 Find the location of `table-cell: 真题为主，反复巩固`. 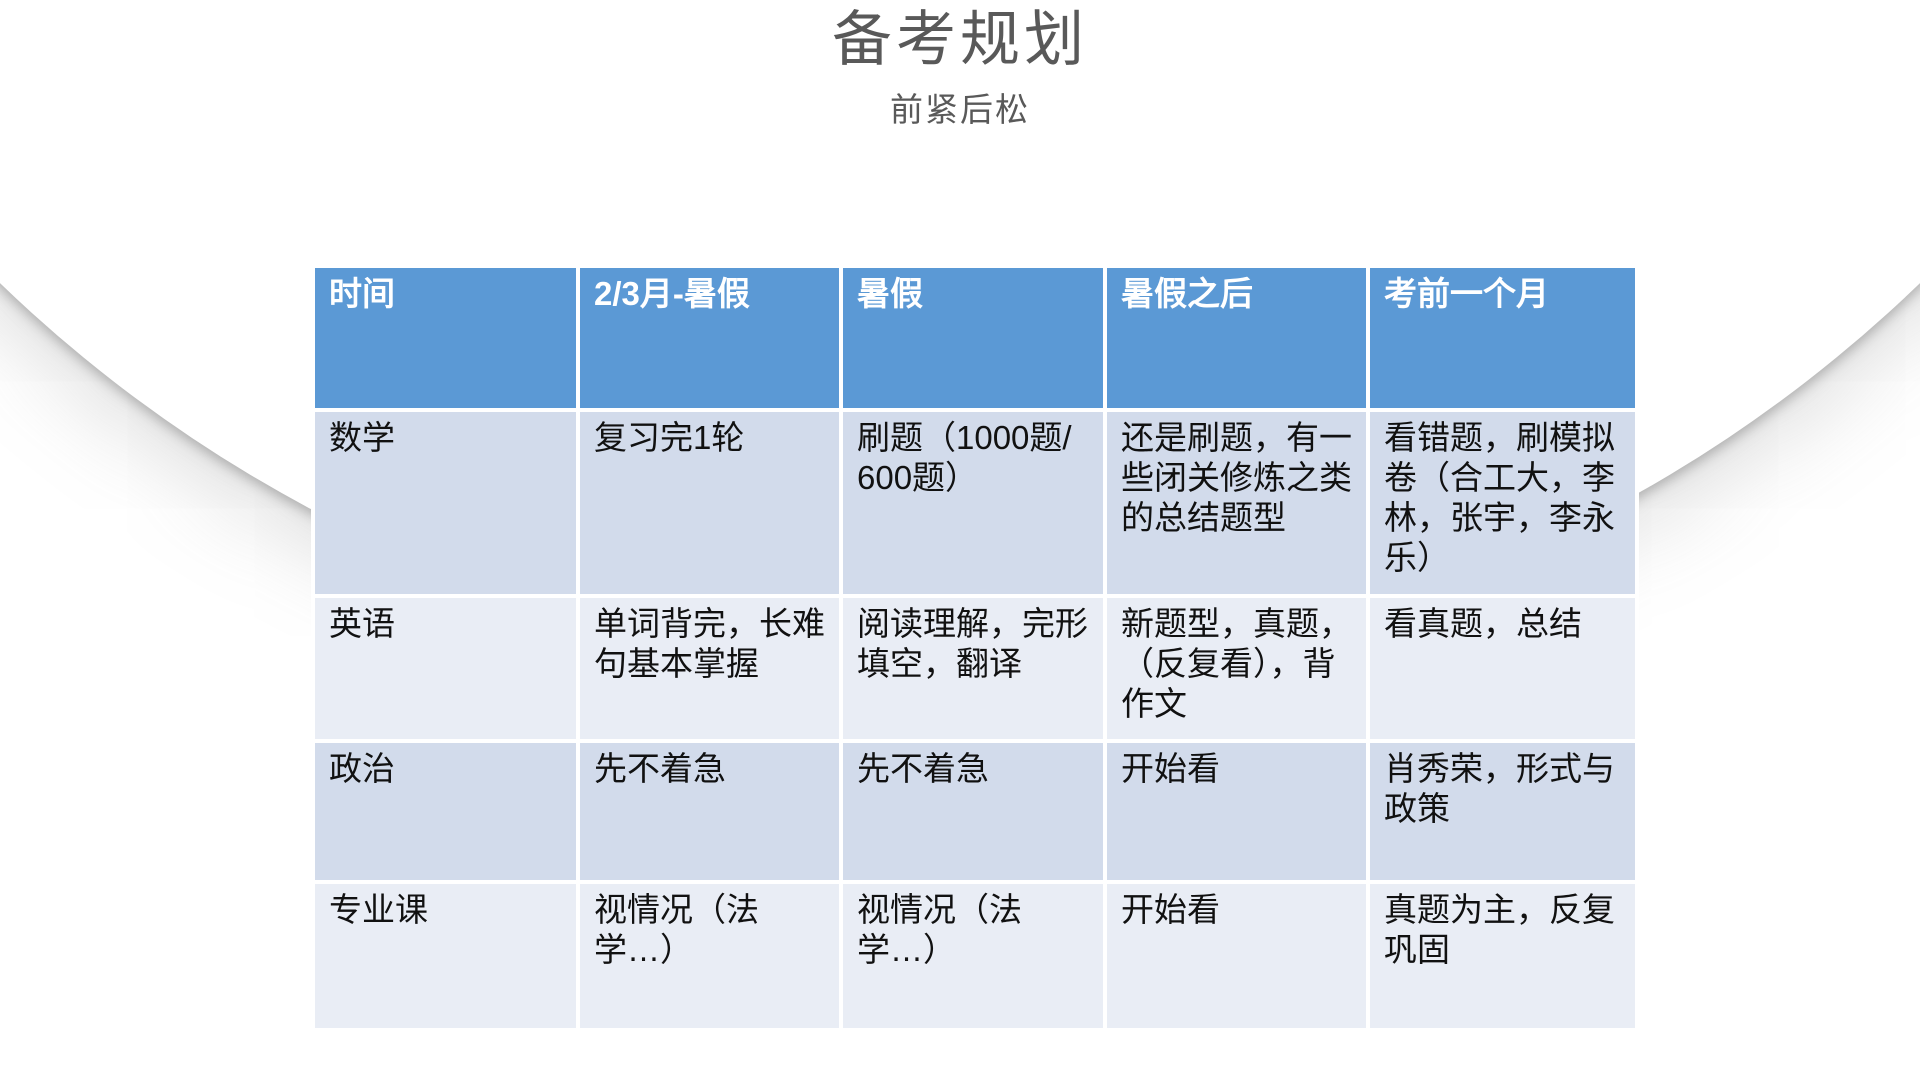

table-cell: 真题为主，反复巩固 is located at coordinates (1502, 956).